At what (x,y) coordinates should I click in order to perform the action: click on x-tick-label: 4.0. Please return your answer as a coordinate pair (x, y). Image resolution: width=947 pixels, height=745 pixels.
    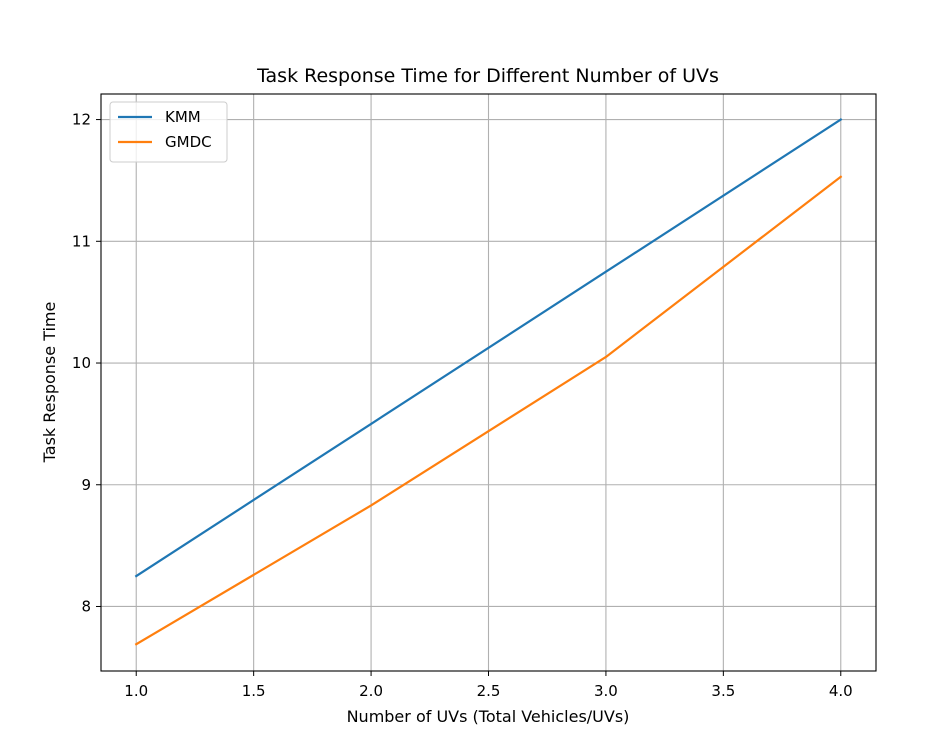
    Looking at the image, I should click on (841, 691).